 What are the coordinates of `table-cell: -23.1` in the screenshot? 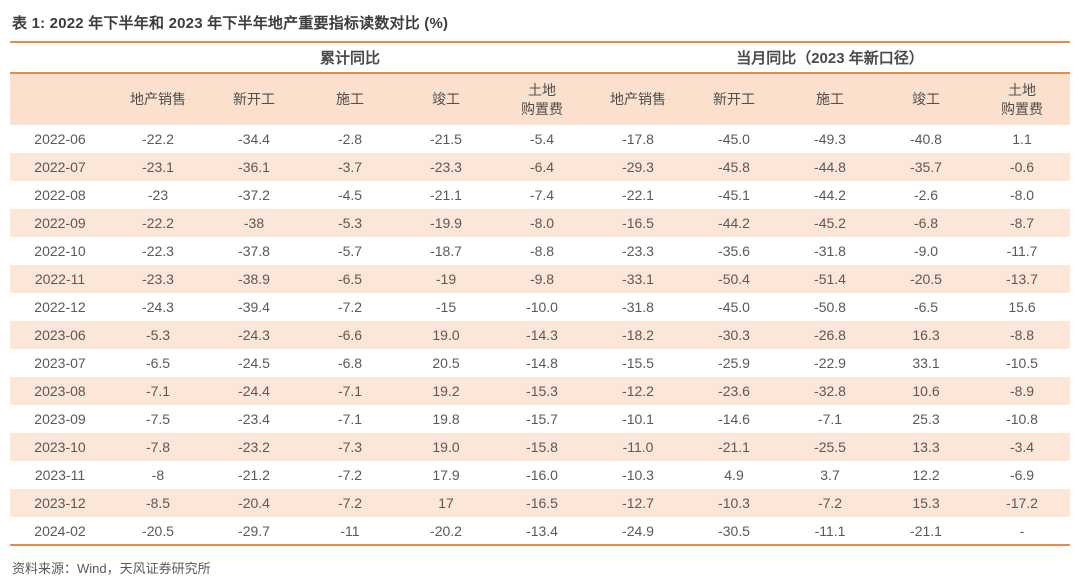 It's located at (158, 167).